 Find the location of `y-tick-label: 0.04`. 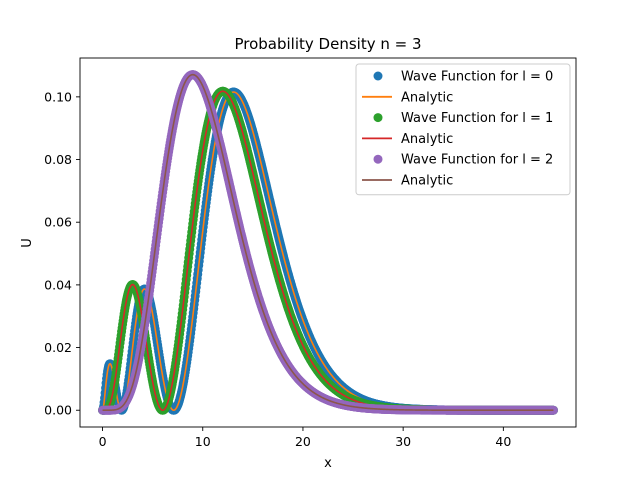

y-tick-label: 0.04 is located at coordinates (58, 284).